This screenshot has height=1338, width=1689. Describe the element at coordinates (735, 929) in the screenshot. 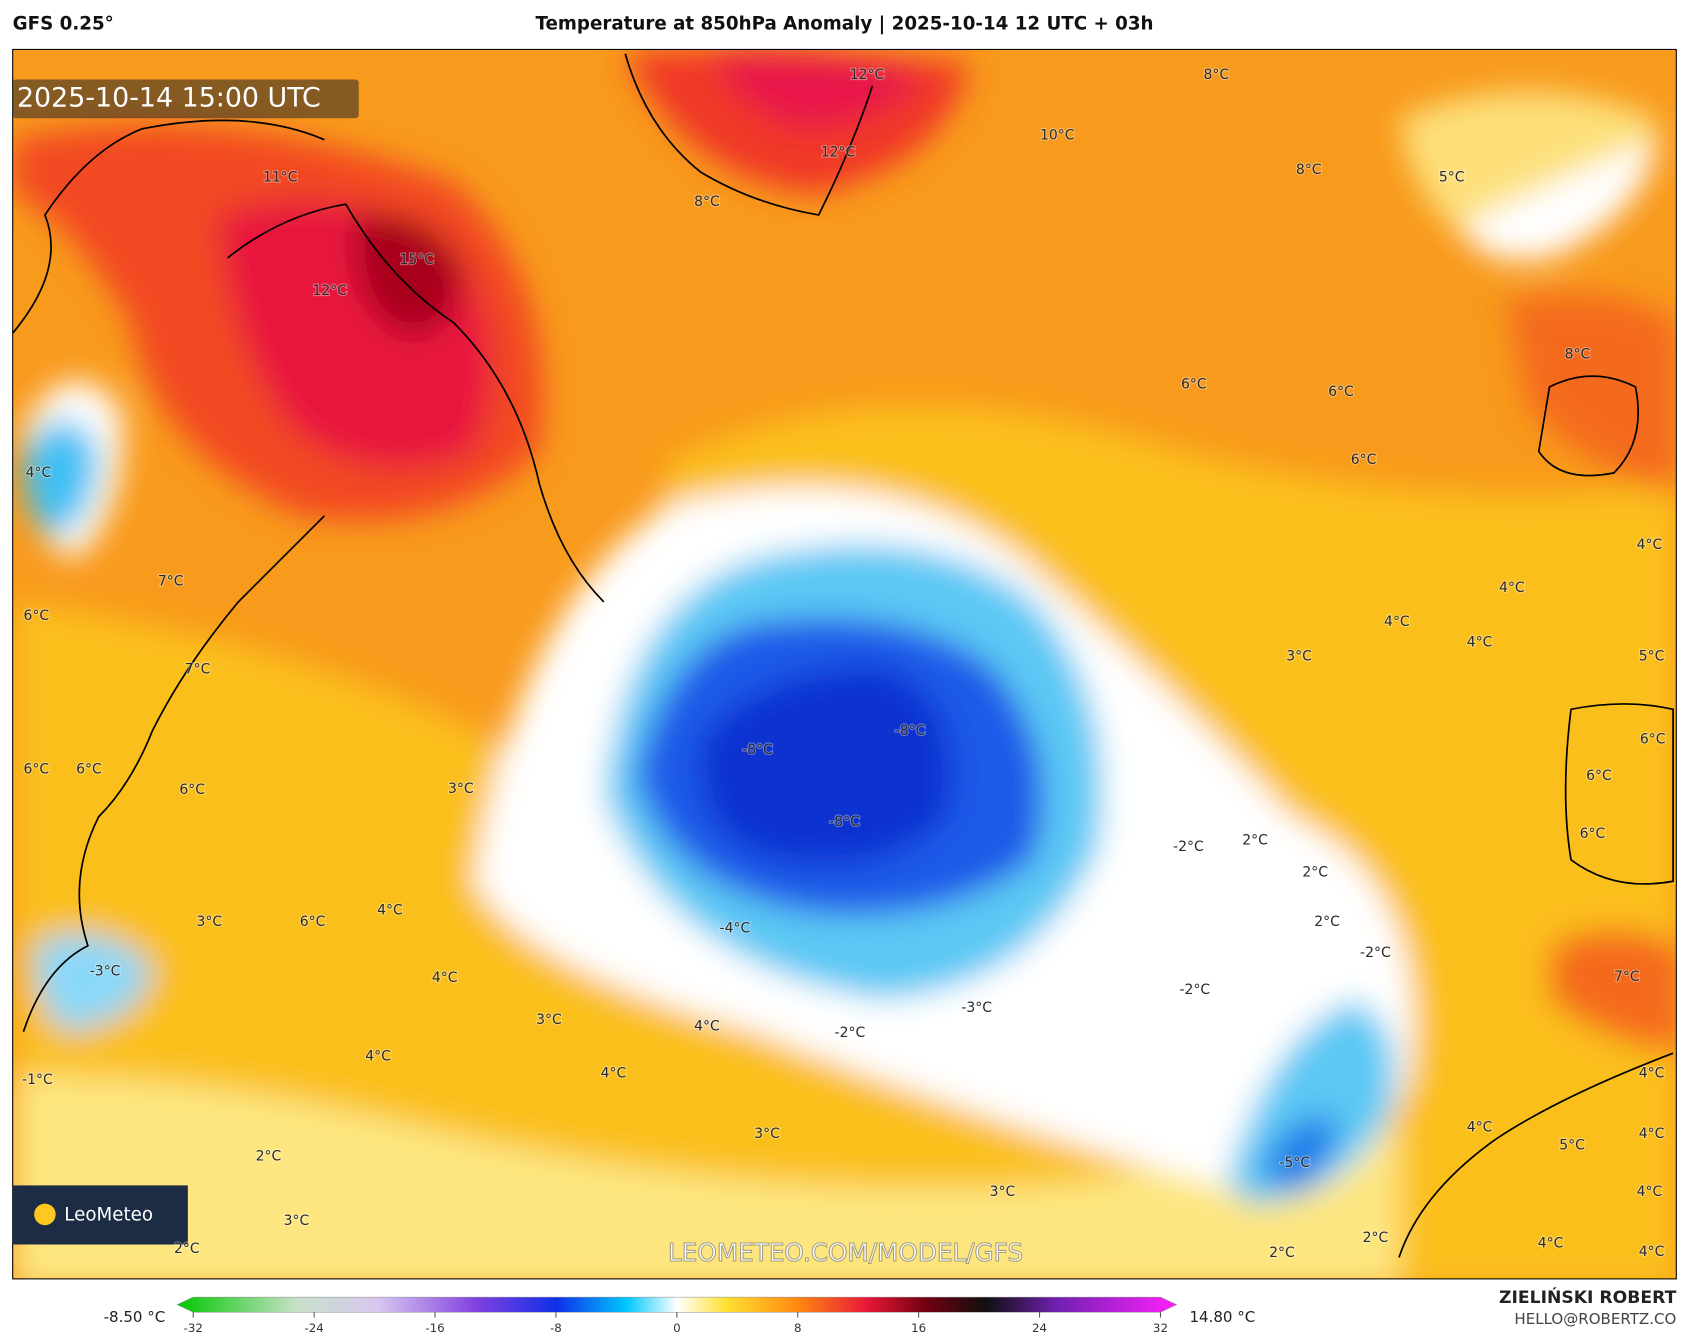

I see `contour-label: -4°C` at that location.